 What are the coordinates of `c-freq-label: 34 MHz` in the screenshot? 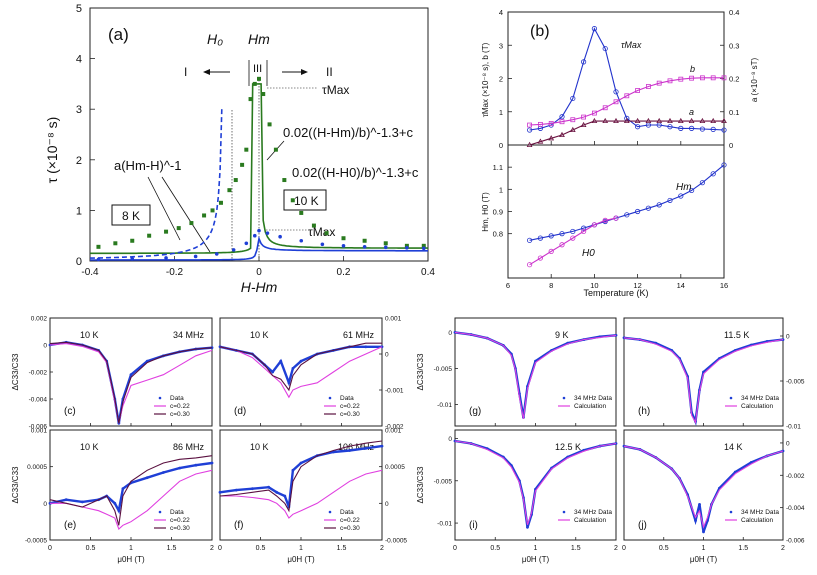 It's located at (189, 335).